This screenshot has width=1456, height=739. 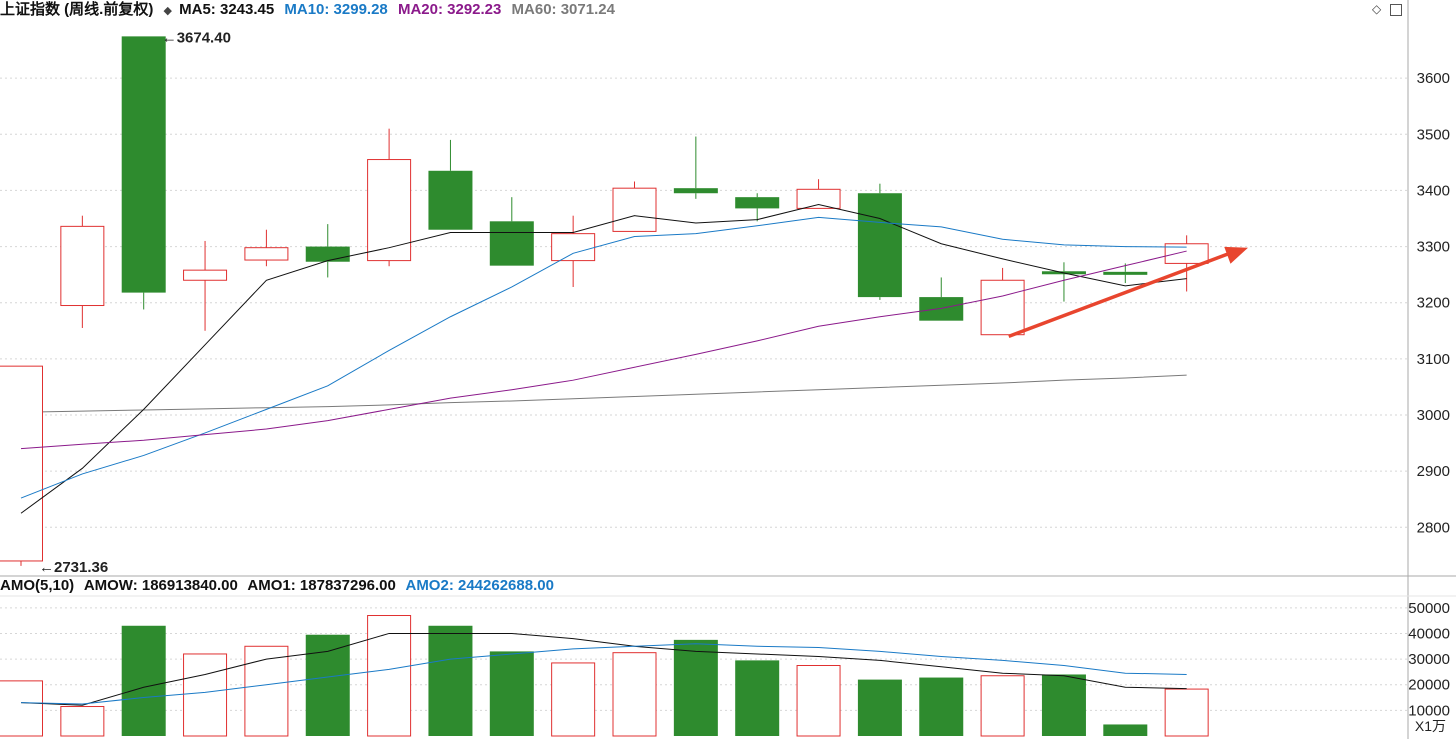 I want to click on volume-tick-label: 10000, so click(x=1429, y=710).